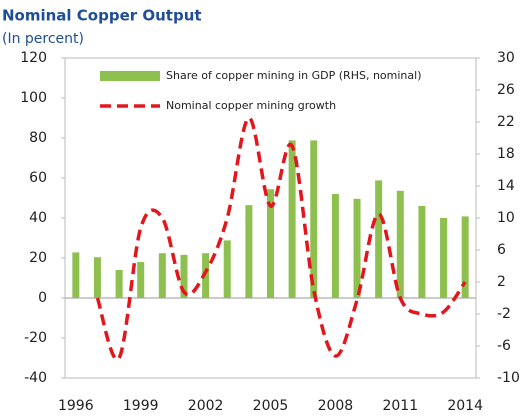  I want to click on x-tick-label: 2011, so click(400, 406).